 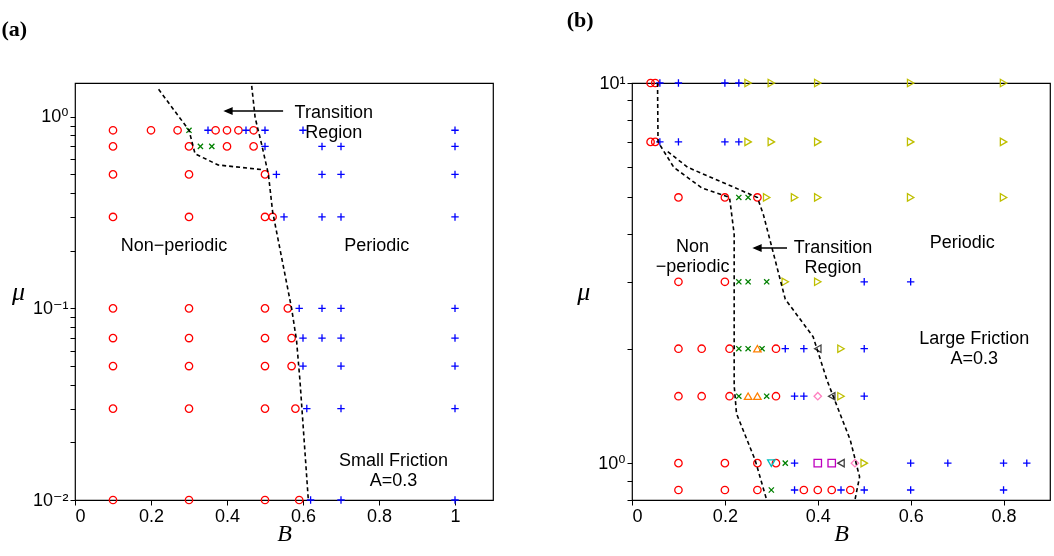 I want to click on y-tick-label: 10¹, so click(x=612, y=82).